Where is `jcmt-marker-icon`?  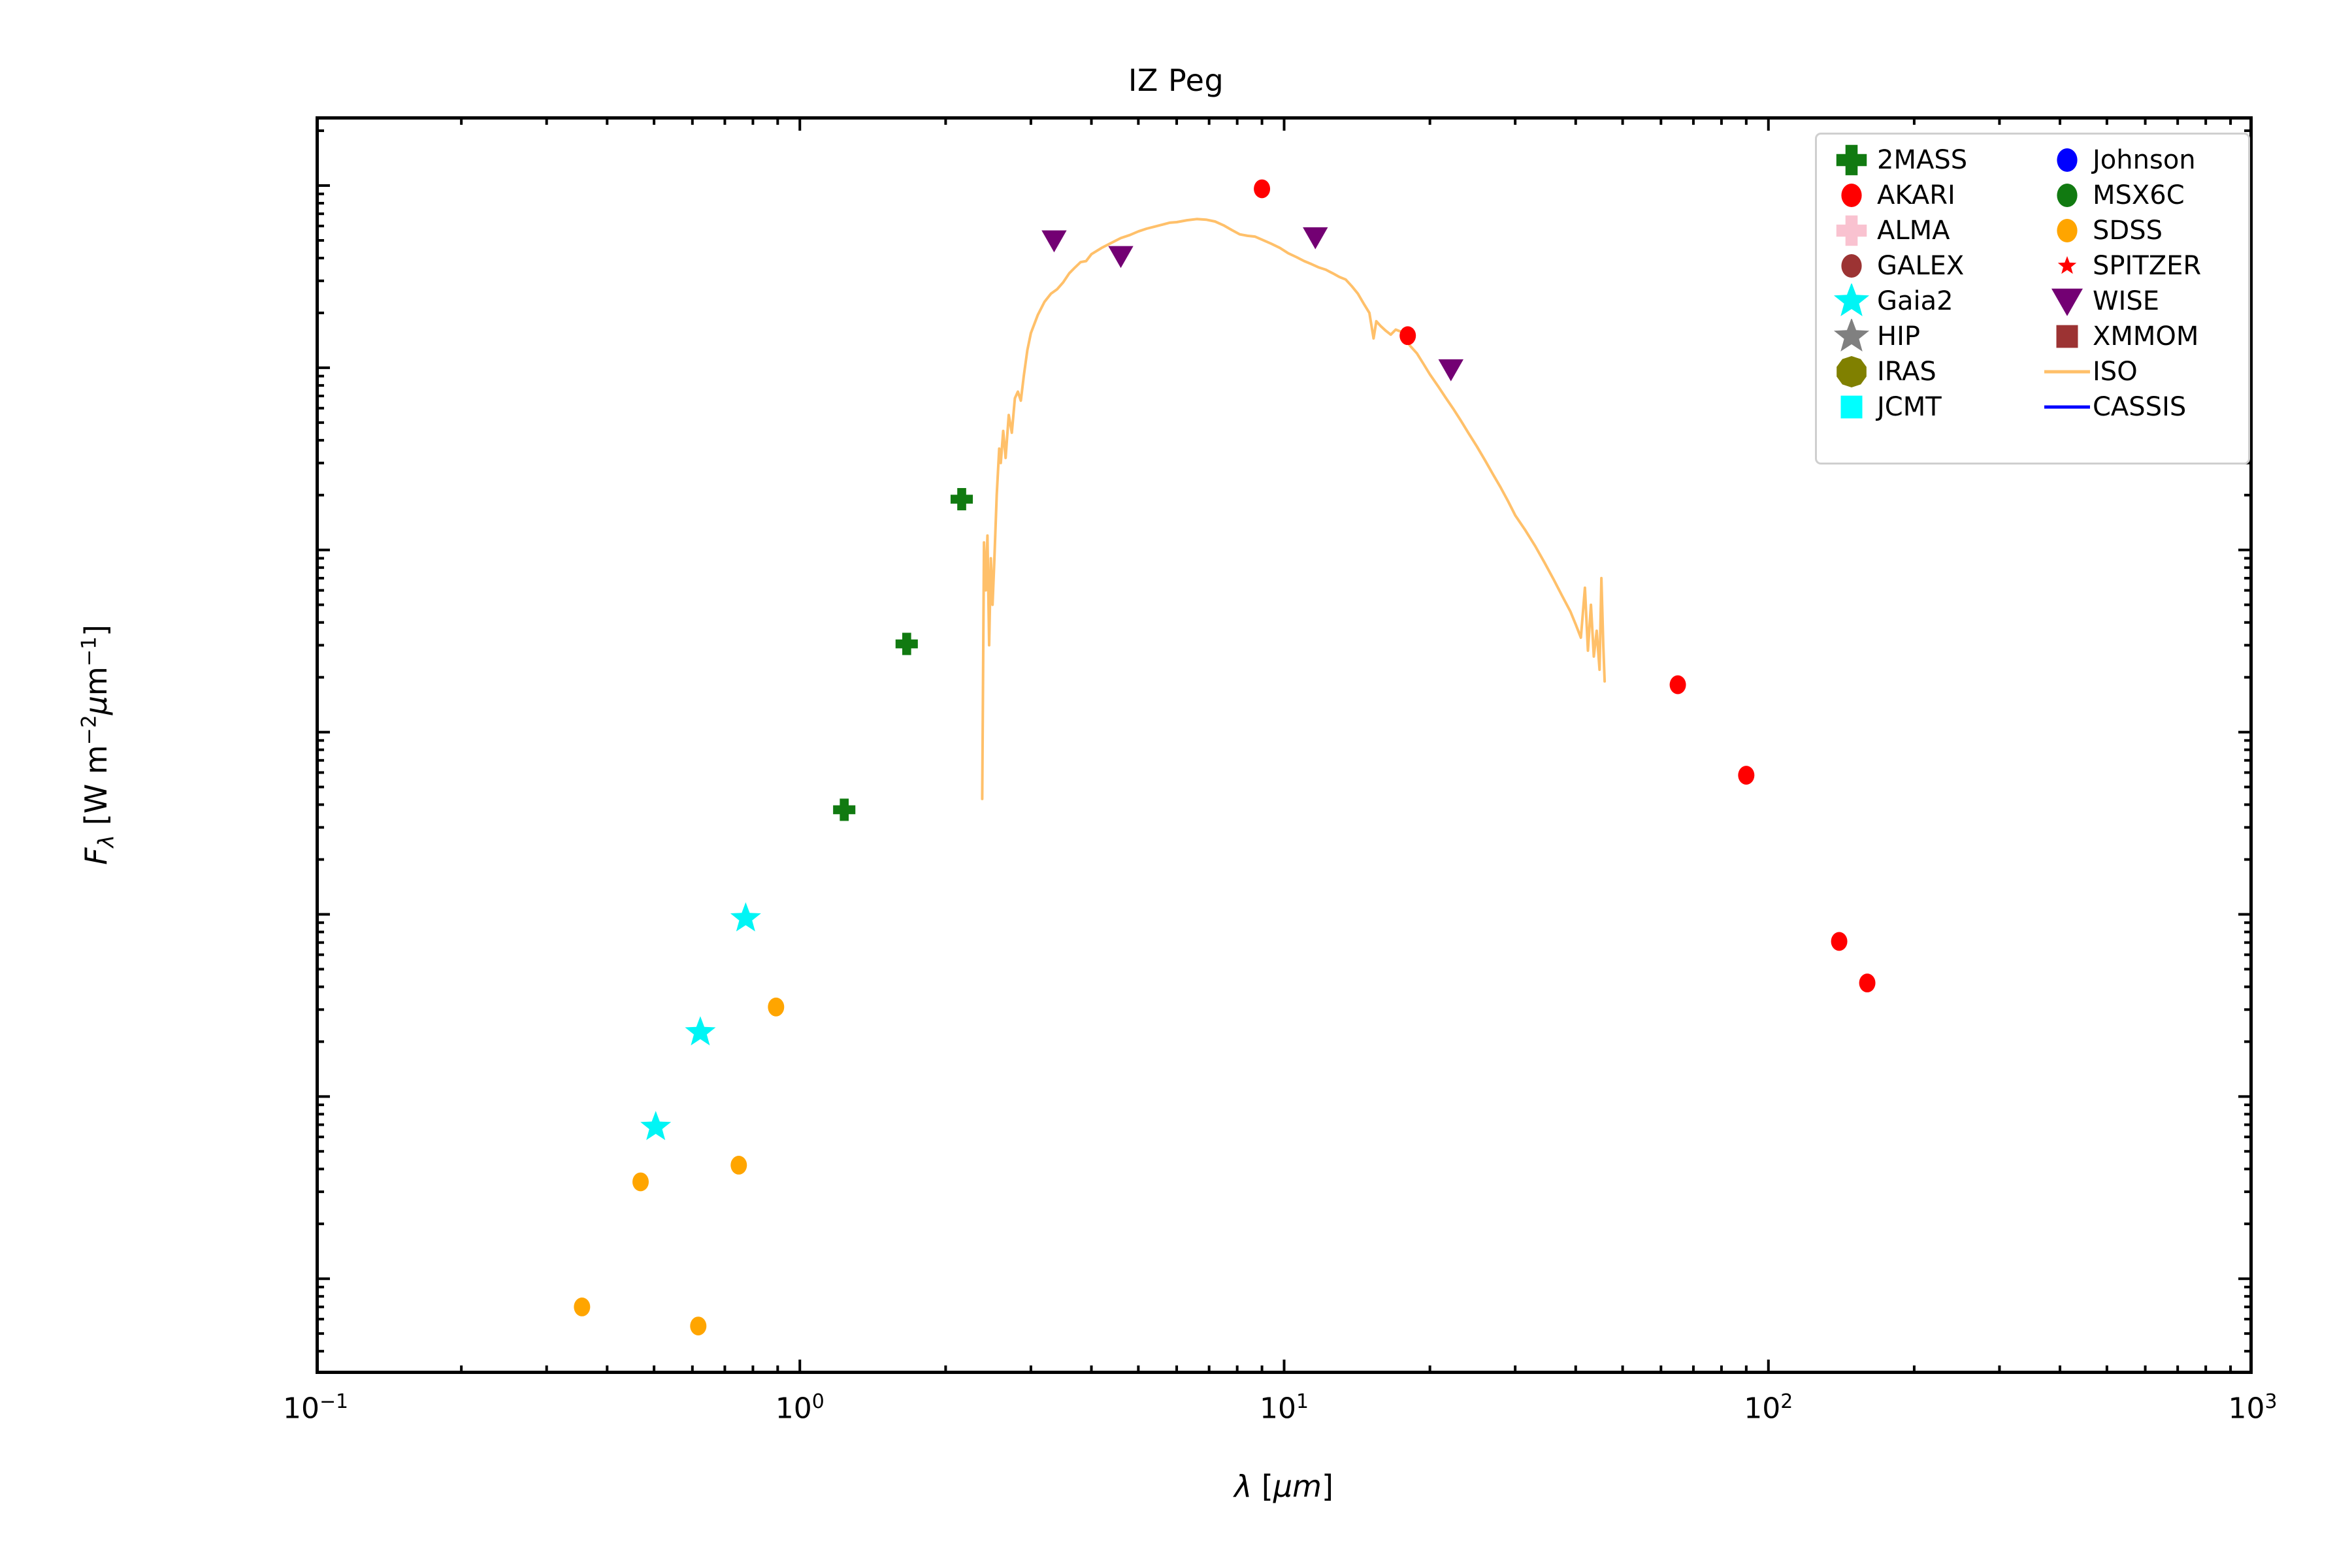
jcmt-marker-icon is located at coordinates (1851, 407).